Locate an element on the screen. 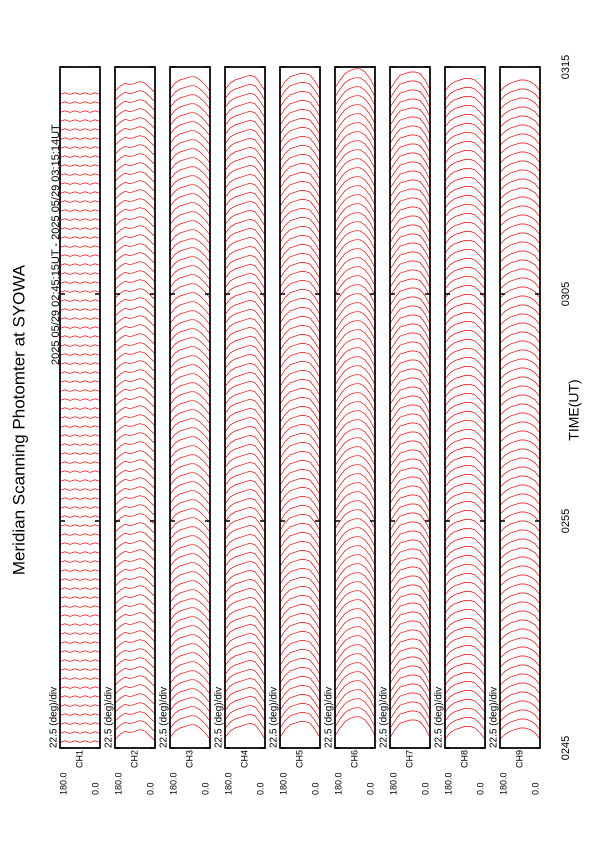 The image size is (595, 842). y-tick-label: 0.0 is located at coordinates (425, 788).